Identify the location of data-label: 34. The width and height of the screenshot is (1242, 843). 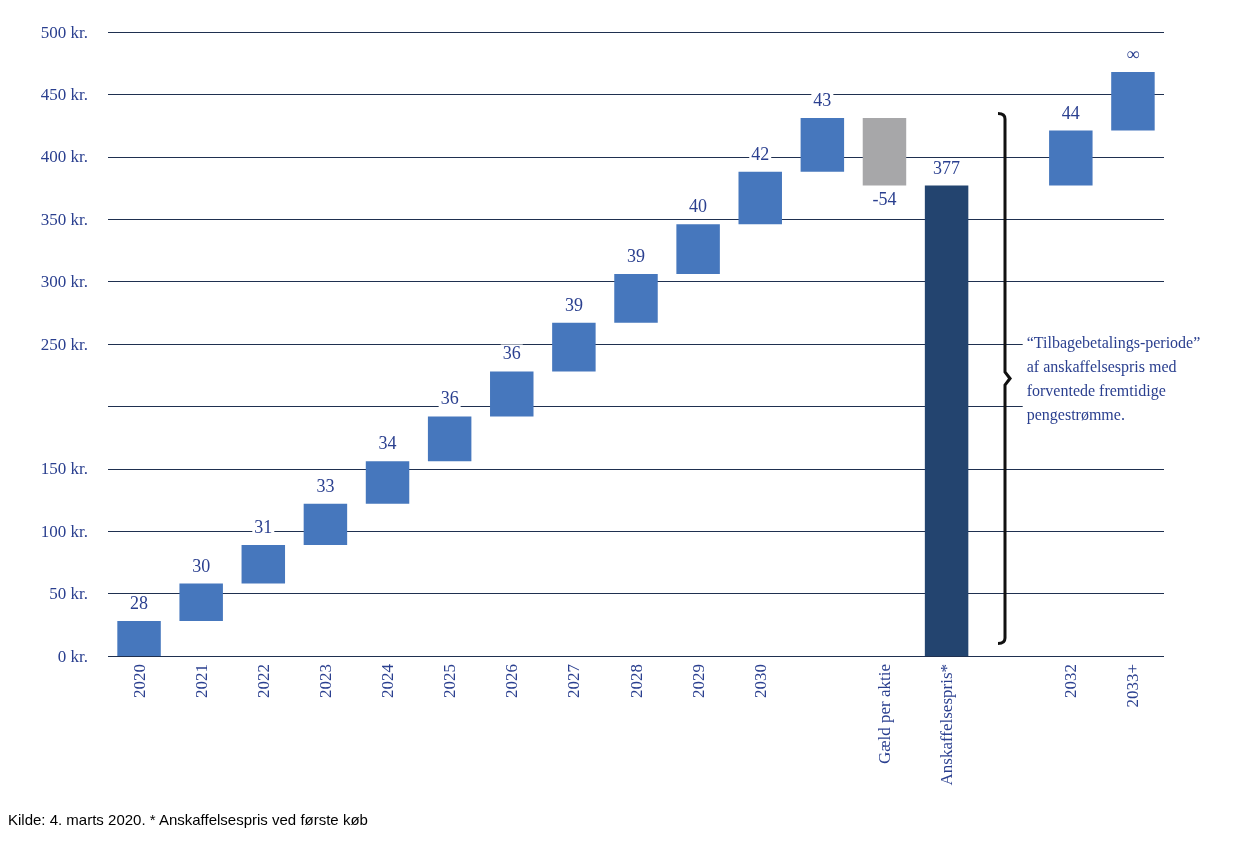
(387, 443).